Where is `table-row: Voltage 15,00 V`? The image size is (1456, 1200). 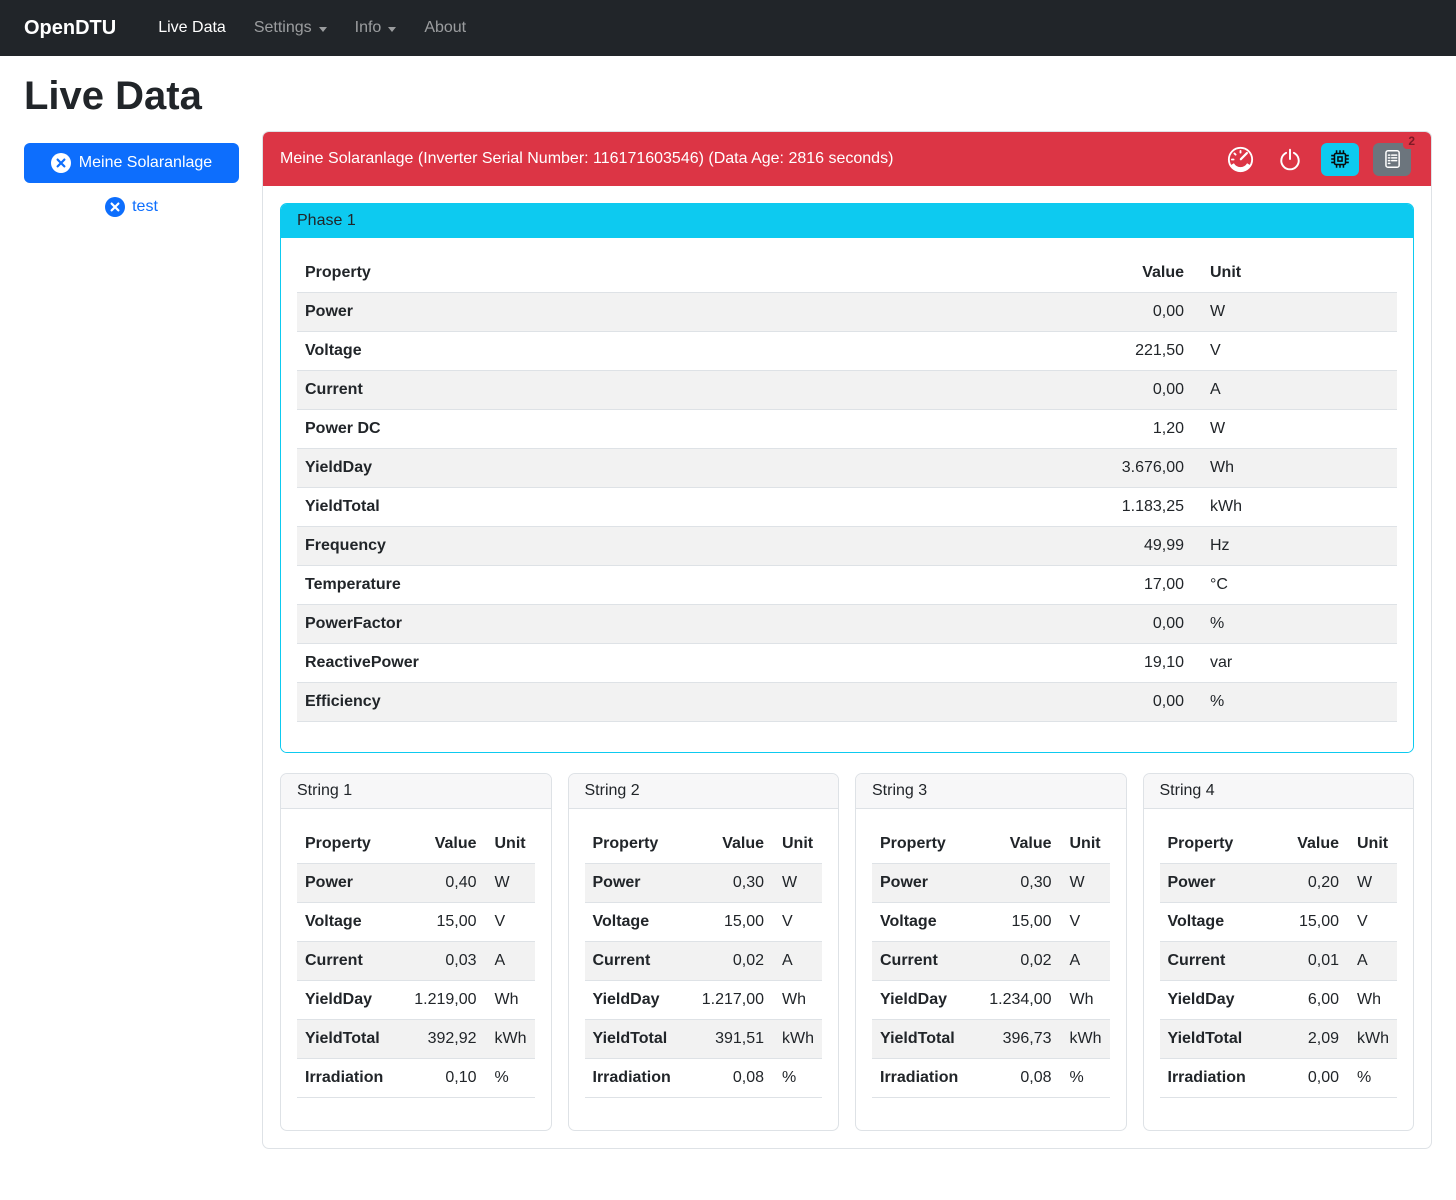 table-row: Voltage 15,00 V is located at coordinates (703, 922).